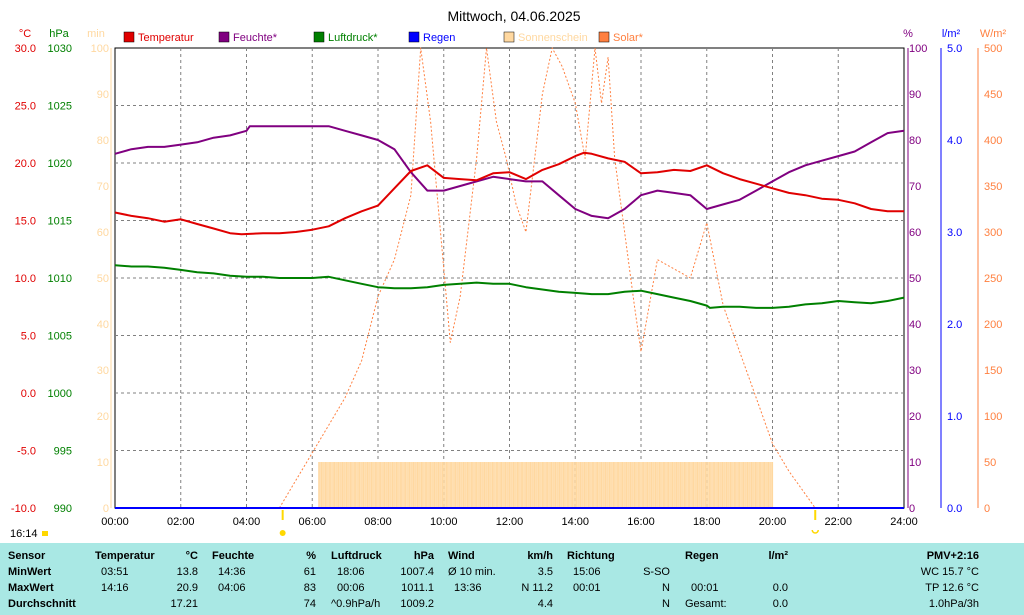 The height and width of the screenshot is (615, 1024). I want to click on stats-header-wind-unit: km/h, so click(540, 556).